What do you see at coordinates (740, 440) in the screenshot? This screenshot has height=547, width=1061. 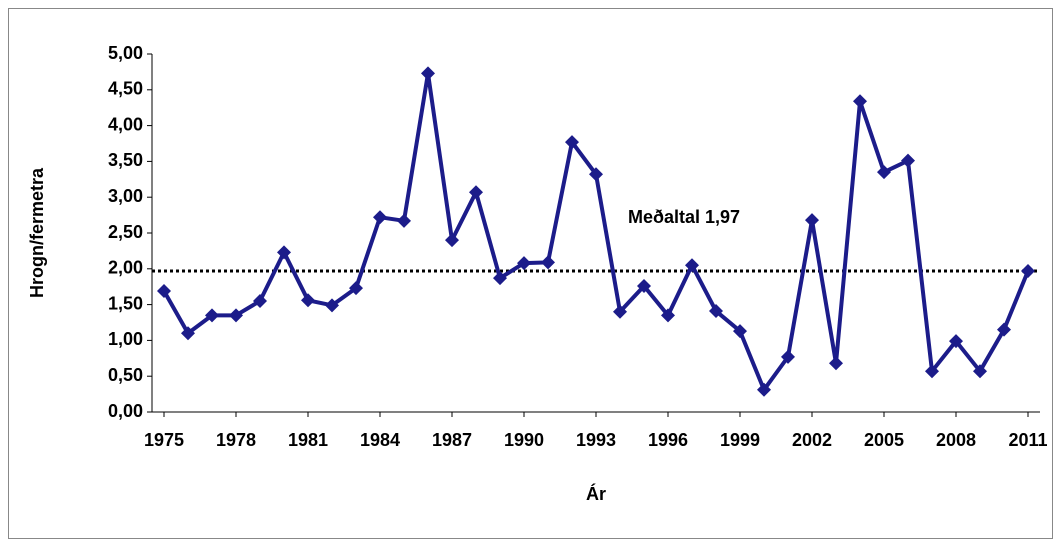 I see `x-tick-label: 1999` at bounding box center [740, 440].